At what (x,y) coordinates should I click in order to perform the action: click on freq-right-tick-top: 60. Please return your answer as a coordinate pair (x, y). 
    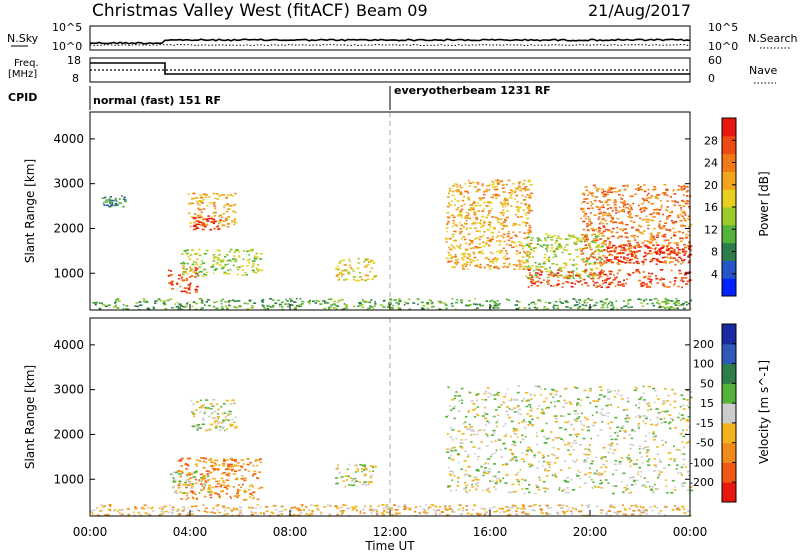
    Looking at the image, I should click on (715, 60).